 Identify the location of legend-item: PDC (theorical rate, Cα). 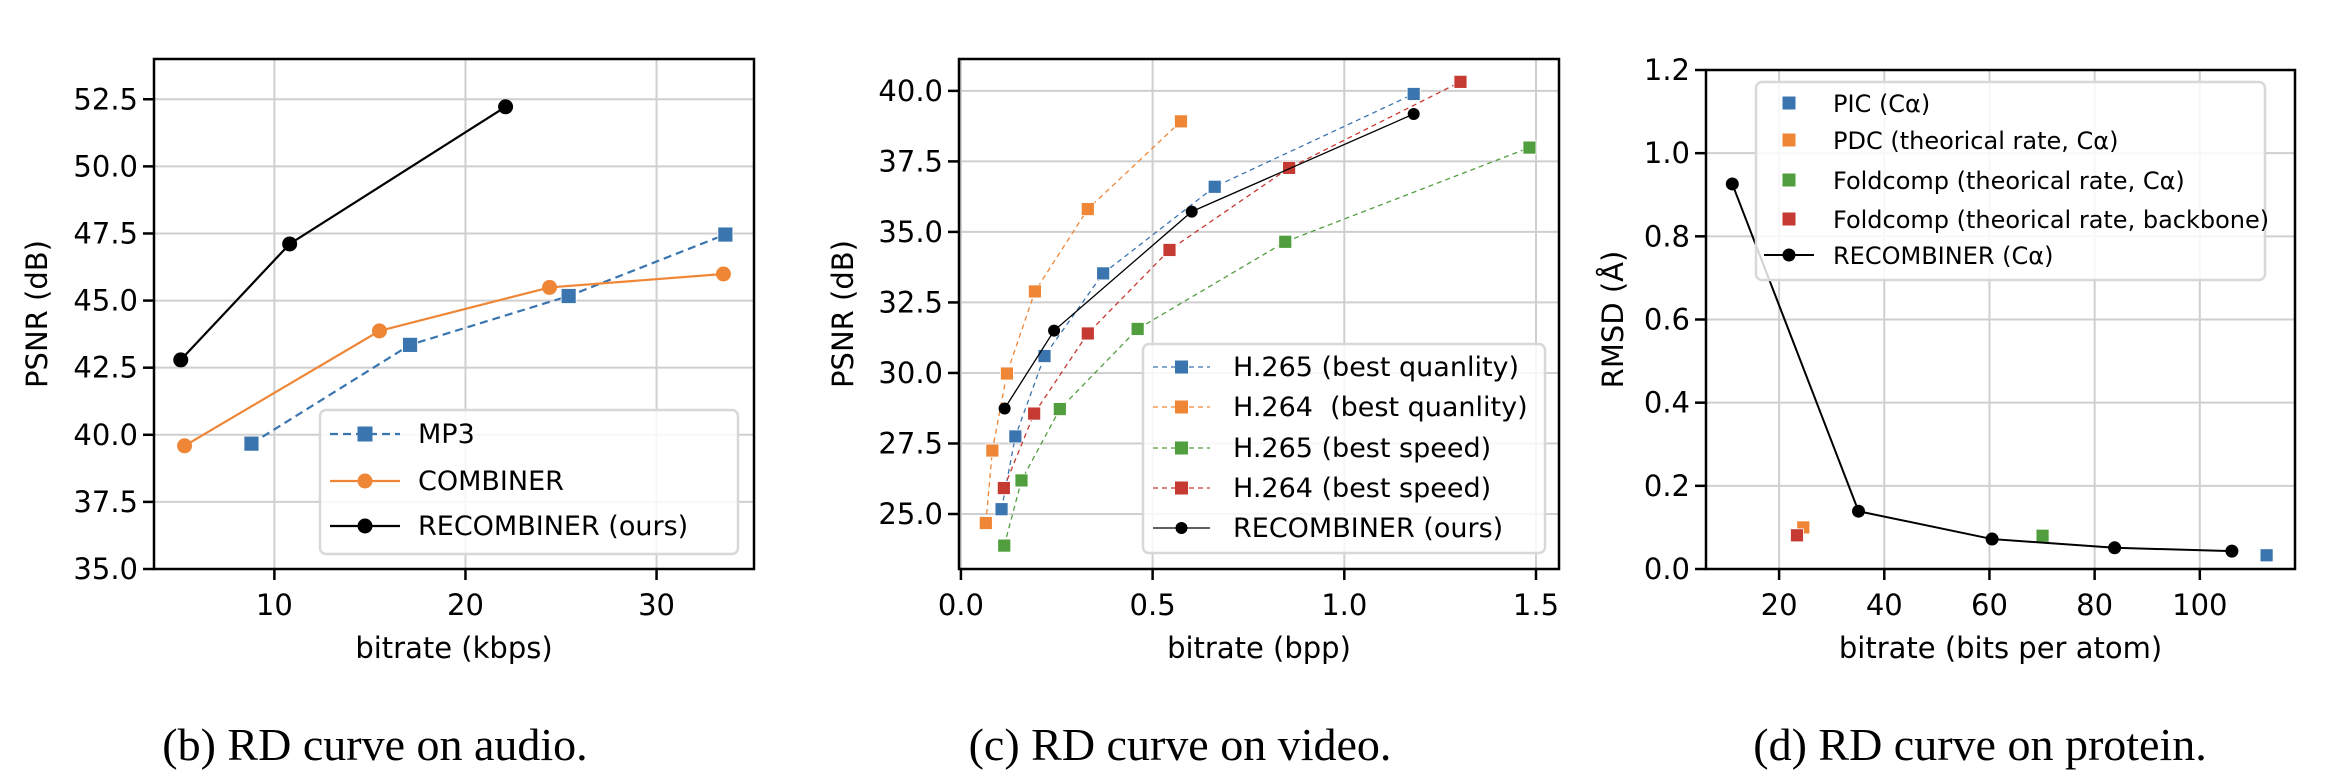
(1950, 141).